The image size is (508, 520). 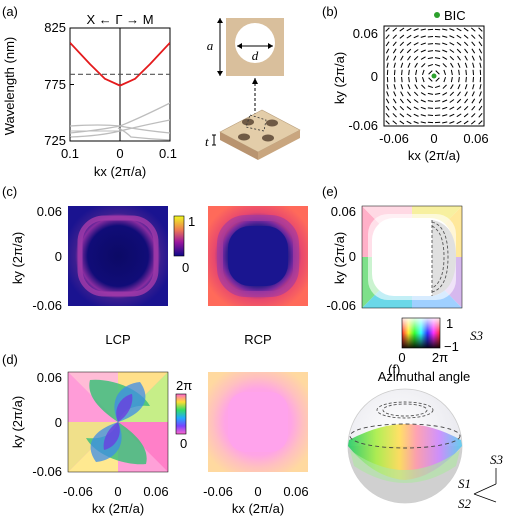 What do you see at coordinates (363, 125) in the screenshot?
I see `b-ytick-bot: -0.06` at bounding box center [363, 125].